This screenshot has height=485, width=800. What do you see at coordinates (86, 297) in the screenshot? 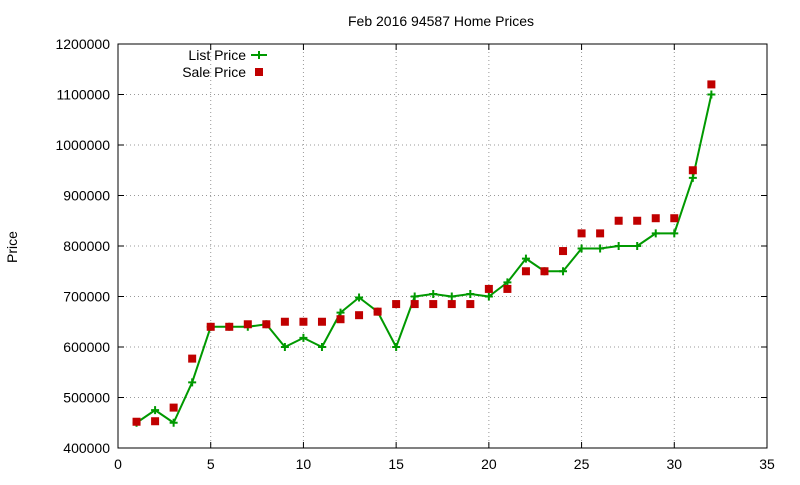
I see `y-tick-label: 700000` at bounding box center [86, 297].